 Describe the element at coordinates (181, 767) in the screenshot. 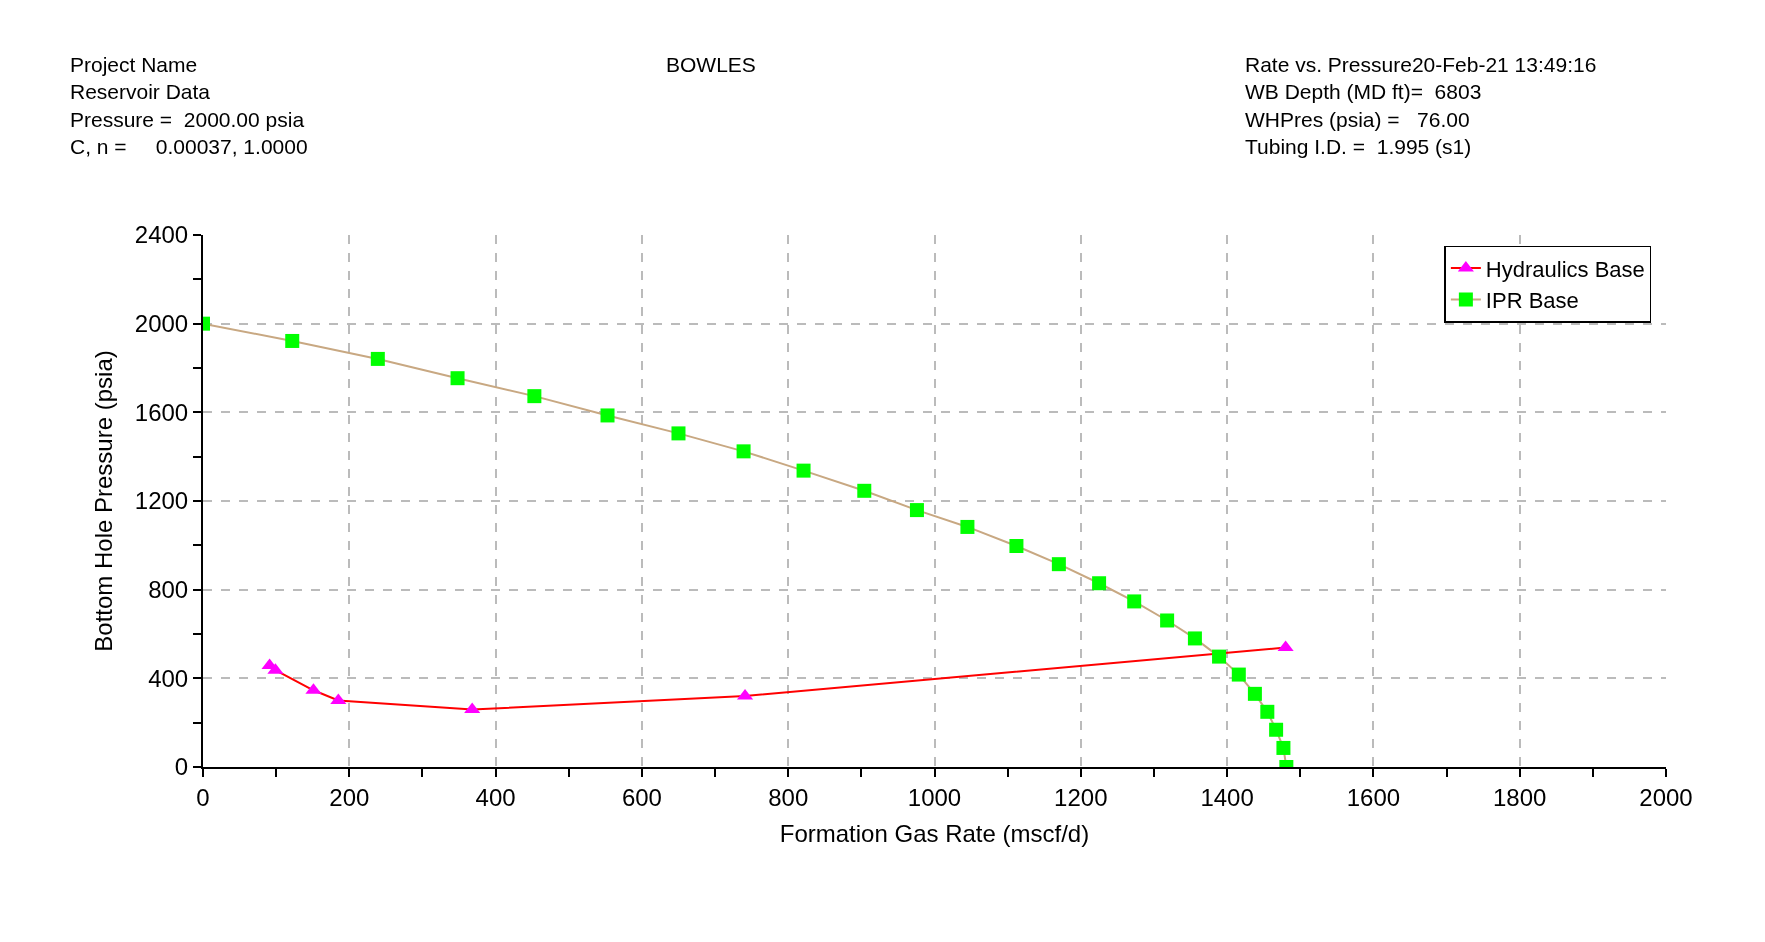

I see `y-tick-label: 0` at that location.